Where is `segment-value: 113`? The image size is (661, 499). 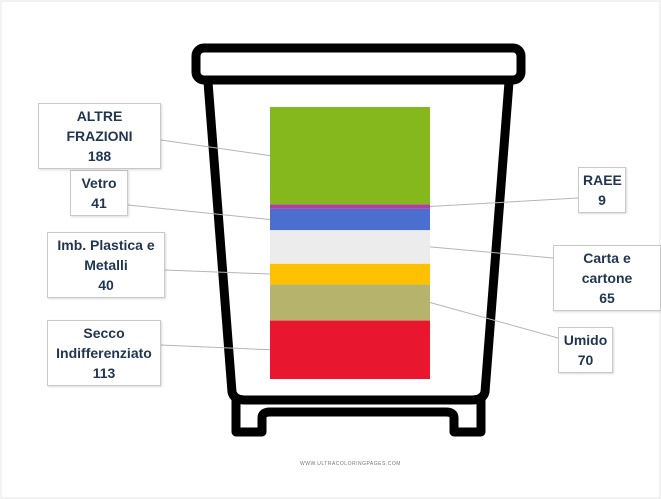
segment-value: 113 is located at coordinates (104, 373).